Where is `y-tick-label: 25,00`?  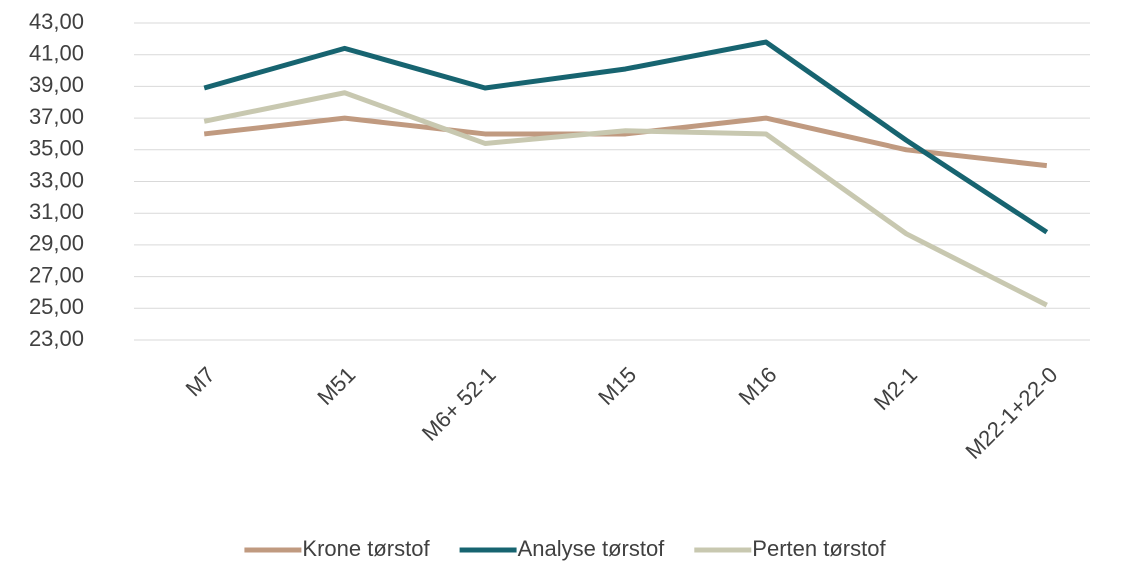
y-tick-label: 25,00 is located at coordinates (56, 306).